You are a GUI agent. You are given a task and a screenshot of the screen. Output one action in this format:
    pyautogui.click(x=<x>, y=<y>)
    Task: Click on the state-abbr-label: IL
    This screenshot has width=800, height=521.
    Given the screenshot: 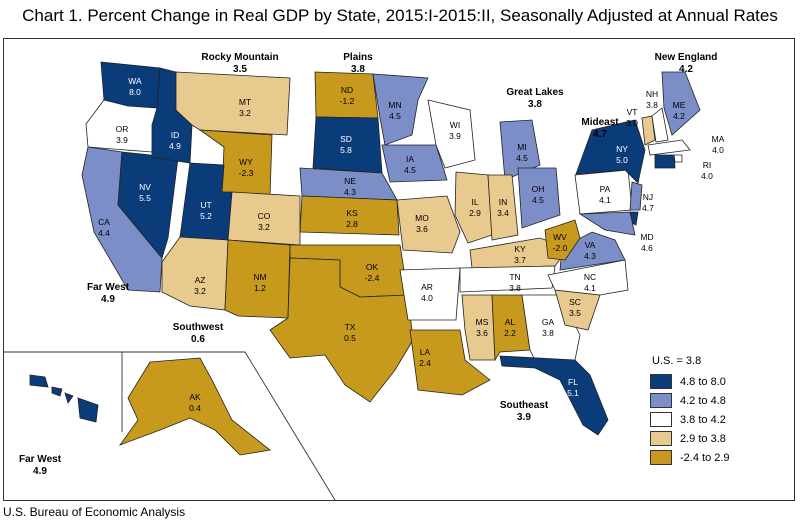 What is the action you would take?
    pyautogui.click(x=474, y=202)
    